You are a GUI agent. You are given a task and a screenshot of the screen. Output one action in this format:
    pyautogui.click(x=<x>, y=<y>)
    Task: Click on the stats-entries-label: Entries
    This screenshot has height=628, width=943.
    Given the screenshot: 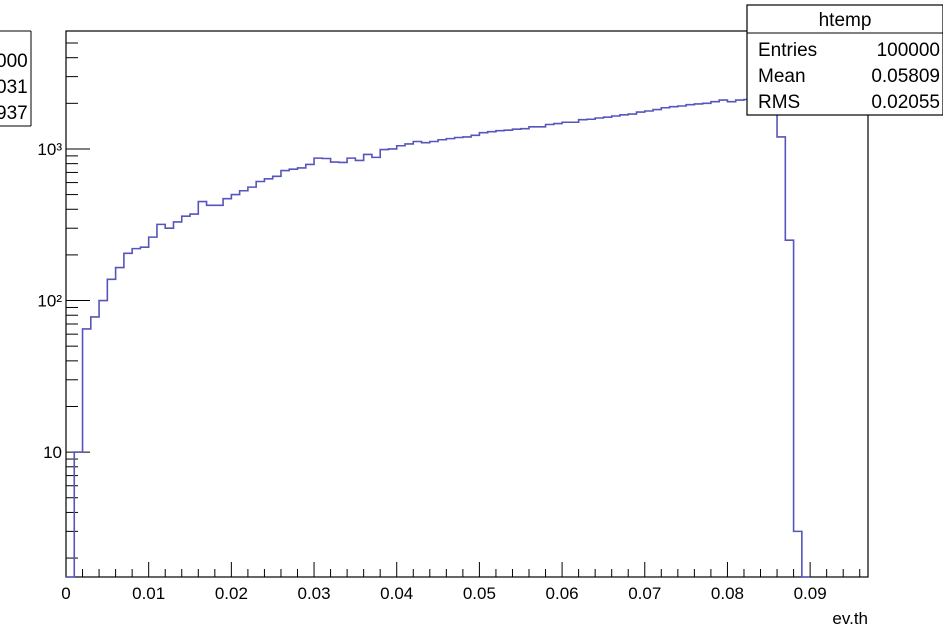 What is the action you would take?
    pyautogui.click(x=787, y=50)
    